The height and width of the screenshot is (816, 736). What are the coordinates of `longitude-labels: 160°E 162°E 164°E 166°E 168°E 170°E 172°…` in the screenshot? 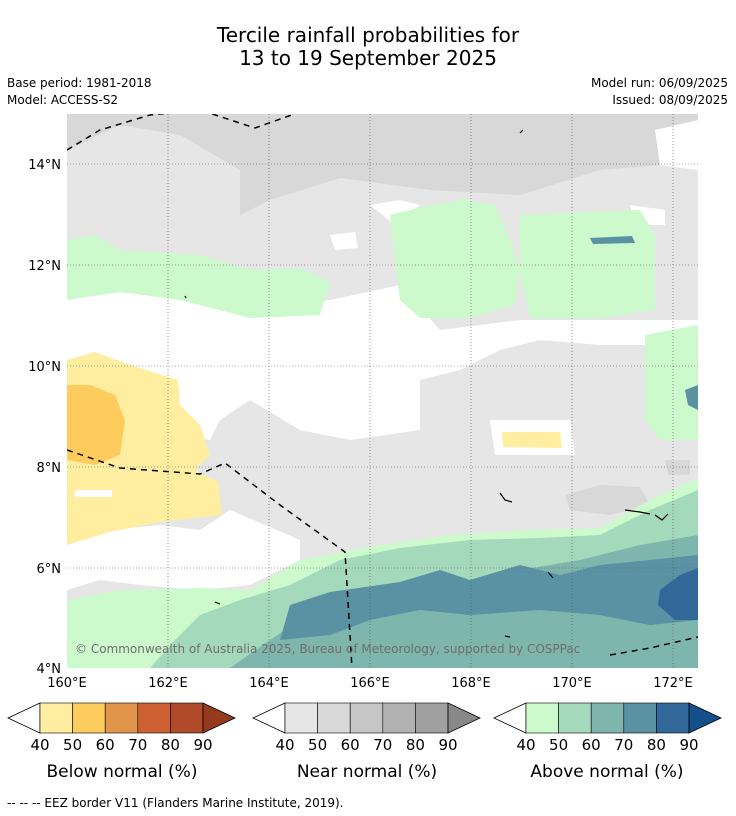 It's located at (370, 683).